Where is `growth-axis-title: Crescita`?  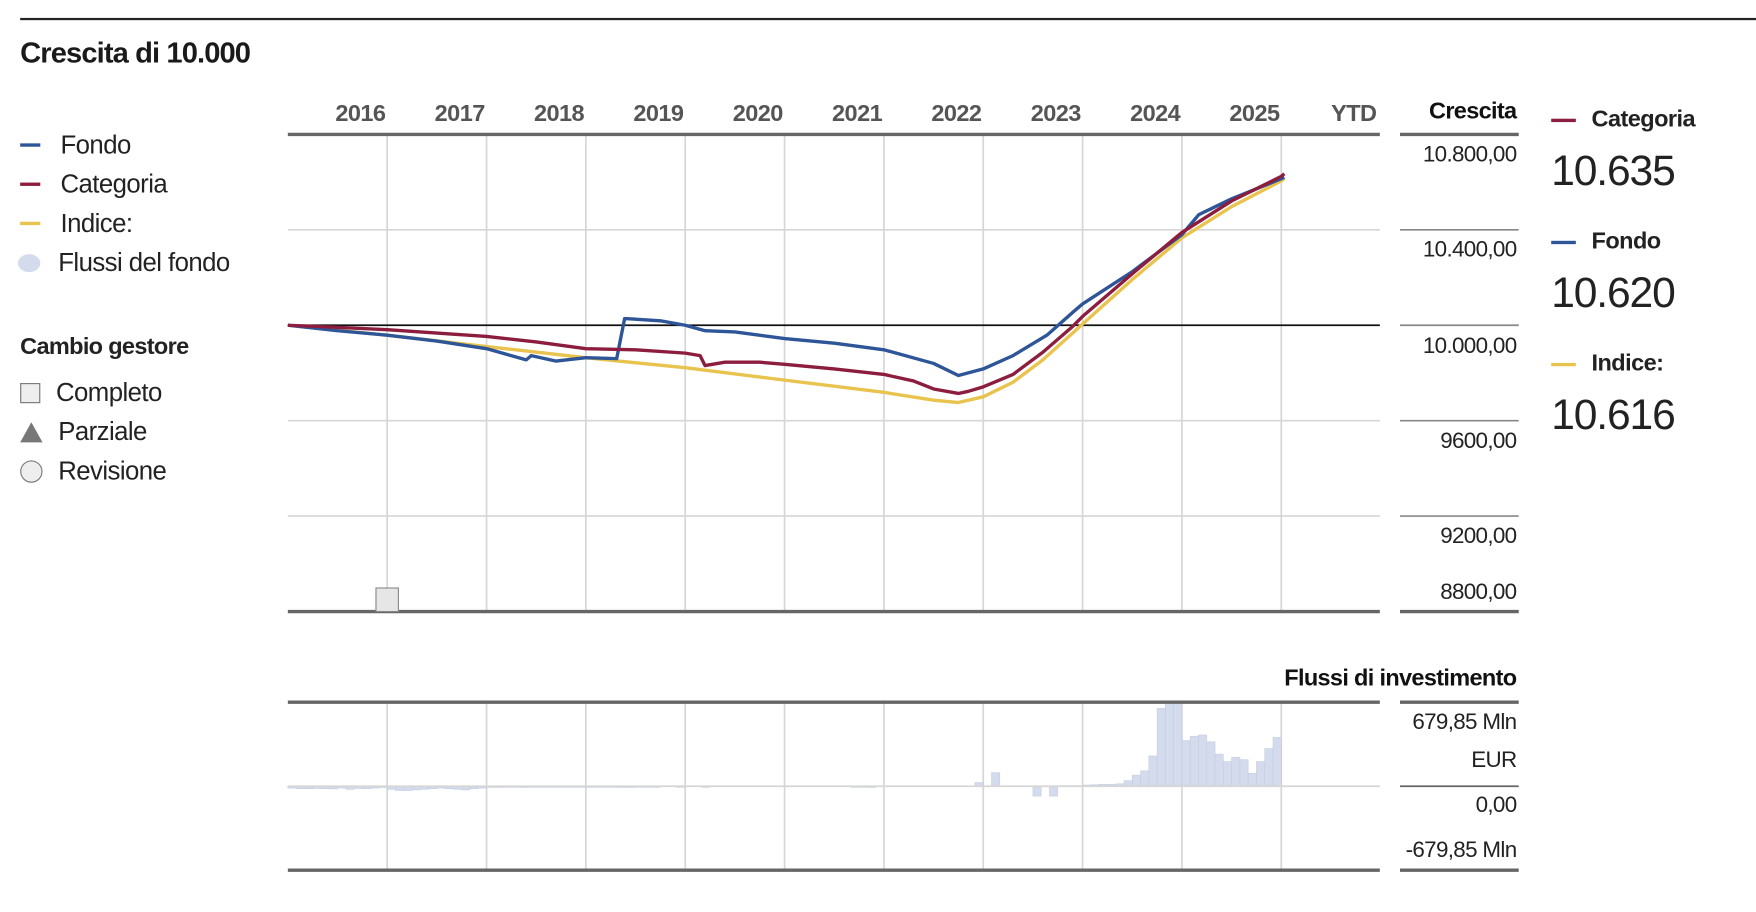
growth-axis-title: Crescita is located at coordinates (1473, 111).